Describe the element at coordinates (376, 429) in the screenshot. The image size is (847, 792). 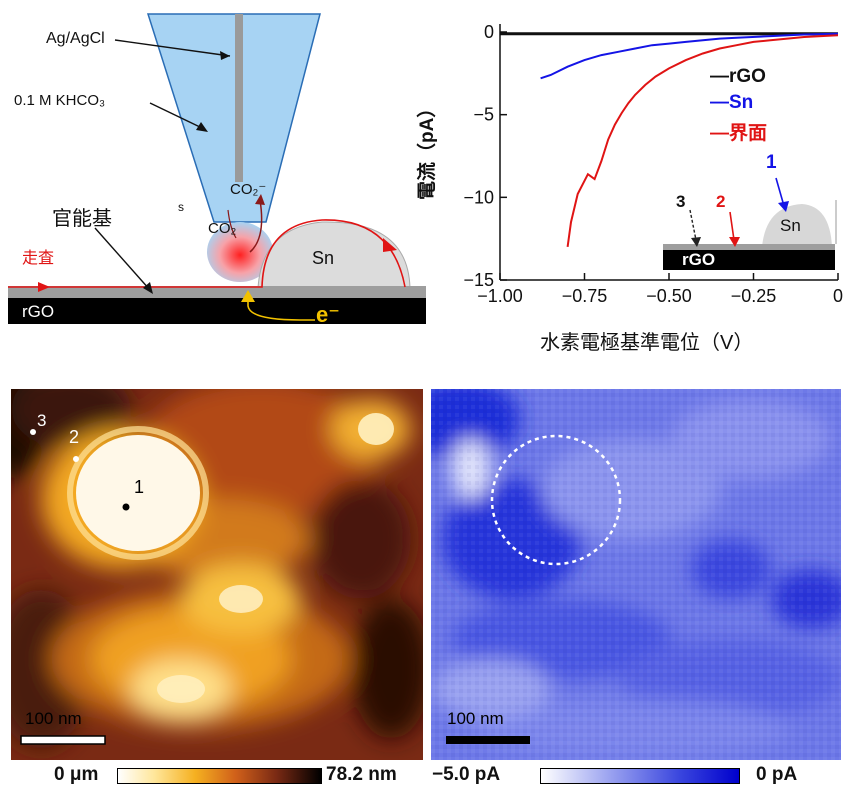
I see `small-particle-bright` at that location.